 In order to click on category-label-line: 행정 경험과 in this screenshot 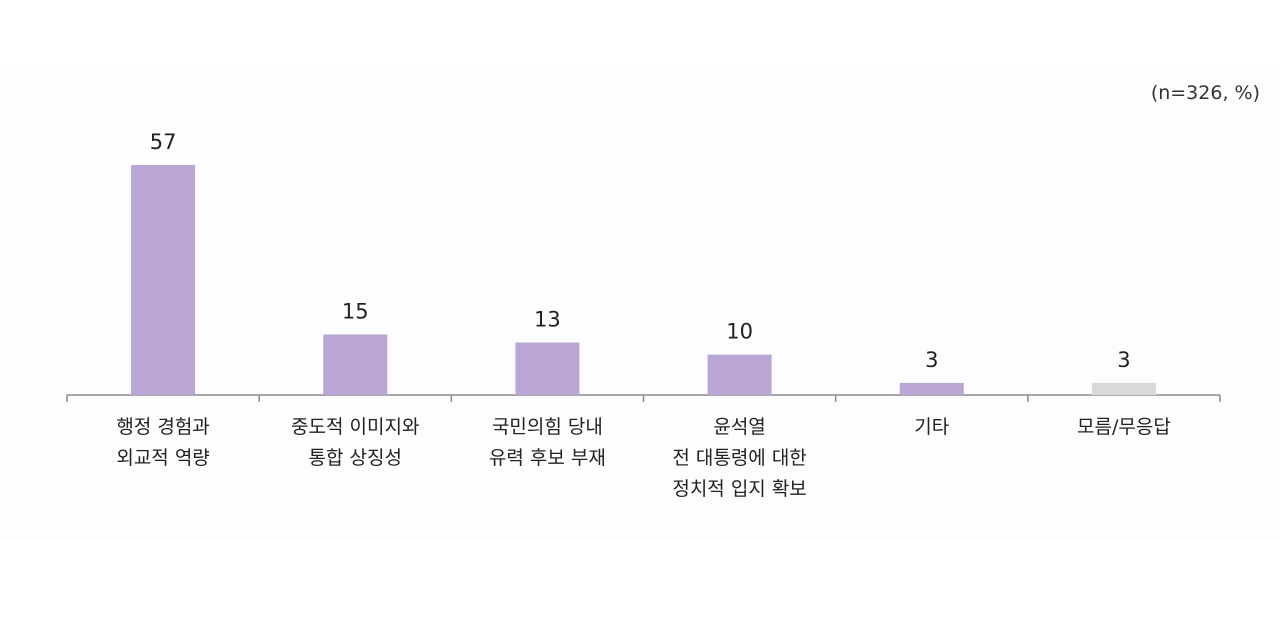, I will do `click(162, 427)`.